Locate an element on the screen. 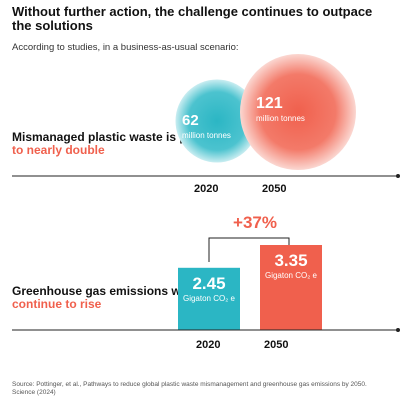 Image resolution: width=400 pixels, height=403 pixels. change-bracket is located at coordinates (249, 249).